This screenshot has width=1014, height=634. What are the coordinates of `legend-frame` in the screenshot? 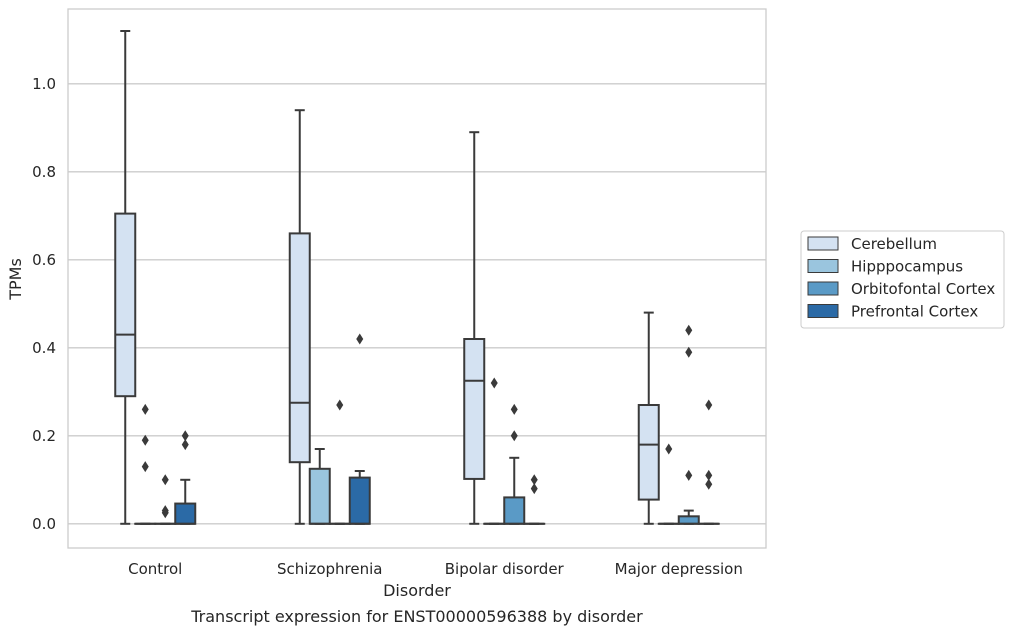 It's located at (902, 279).